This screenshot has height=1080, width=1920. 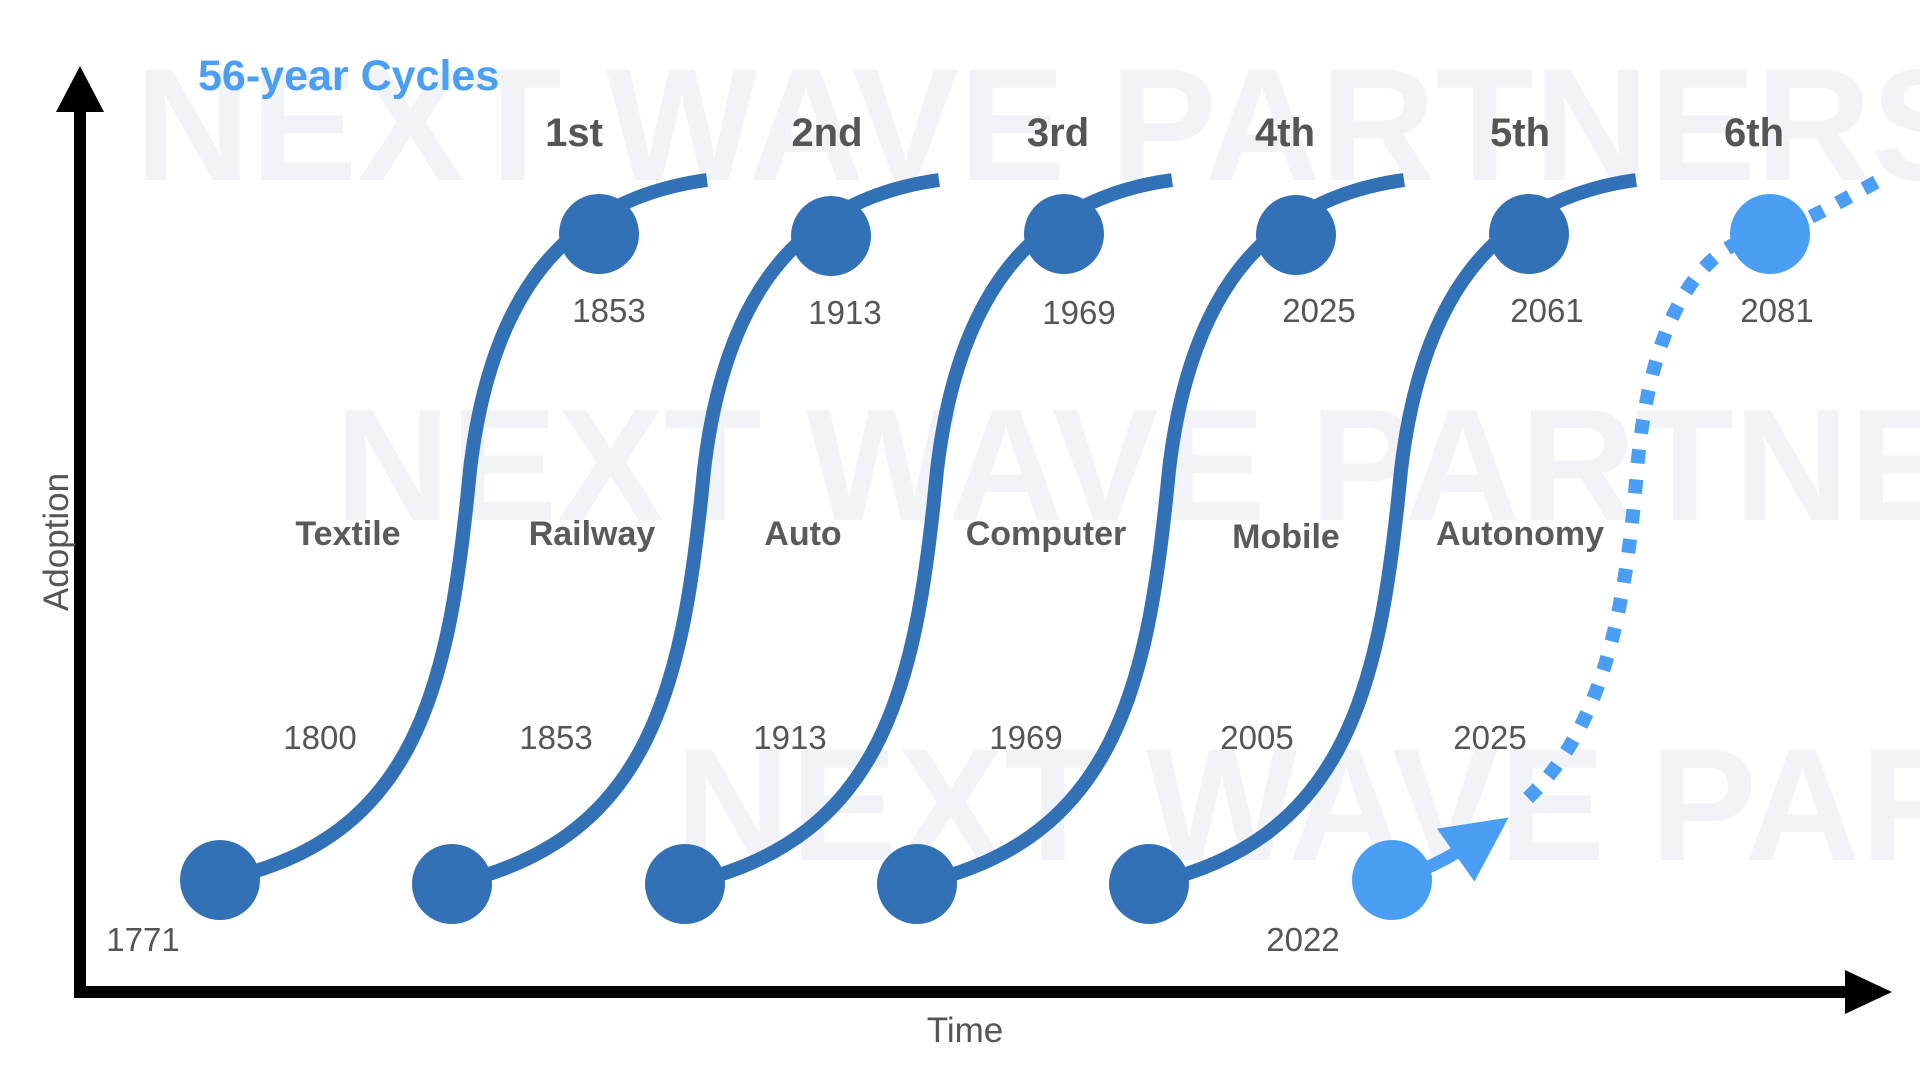 What do you see at coordinates (826, 133) in the screenshot?
I see `wave-2-ordinal: 2nd` at bounding box center [826, 133].